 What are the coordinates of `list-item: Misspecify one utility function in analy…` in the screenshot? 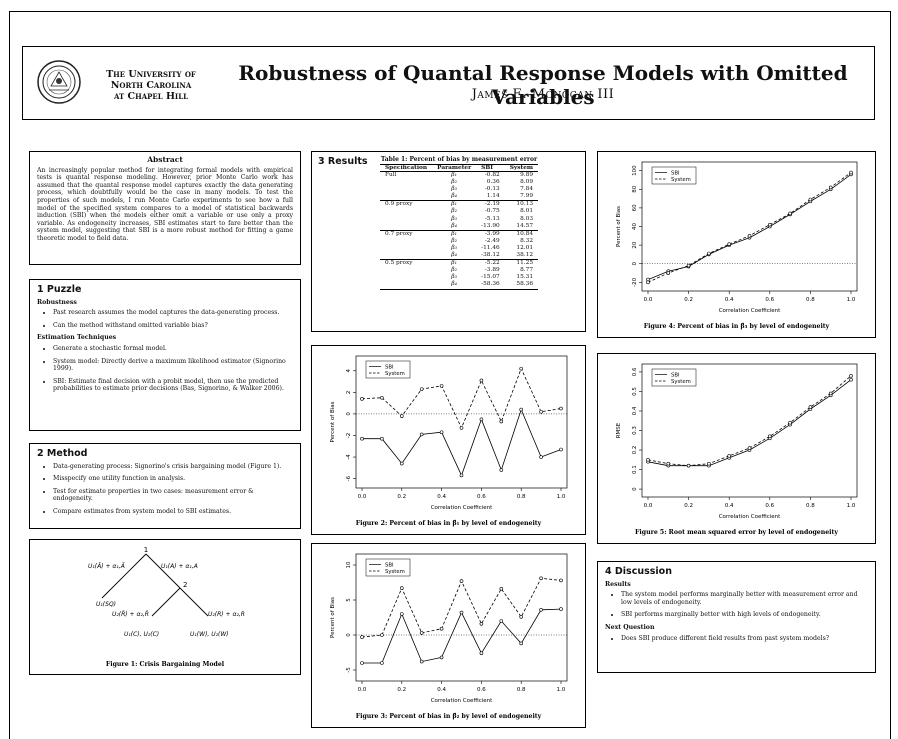 It's located at (173, 479).